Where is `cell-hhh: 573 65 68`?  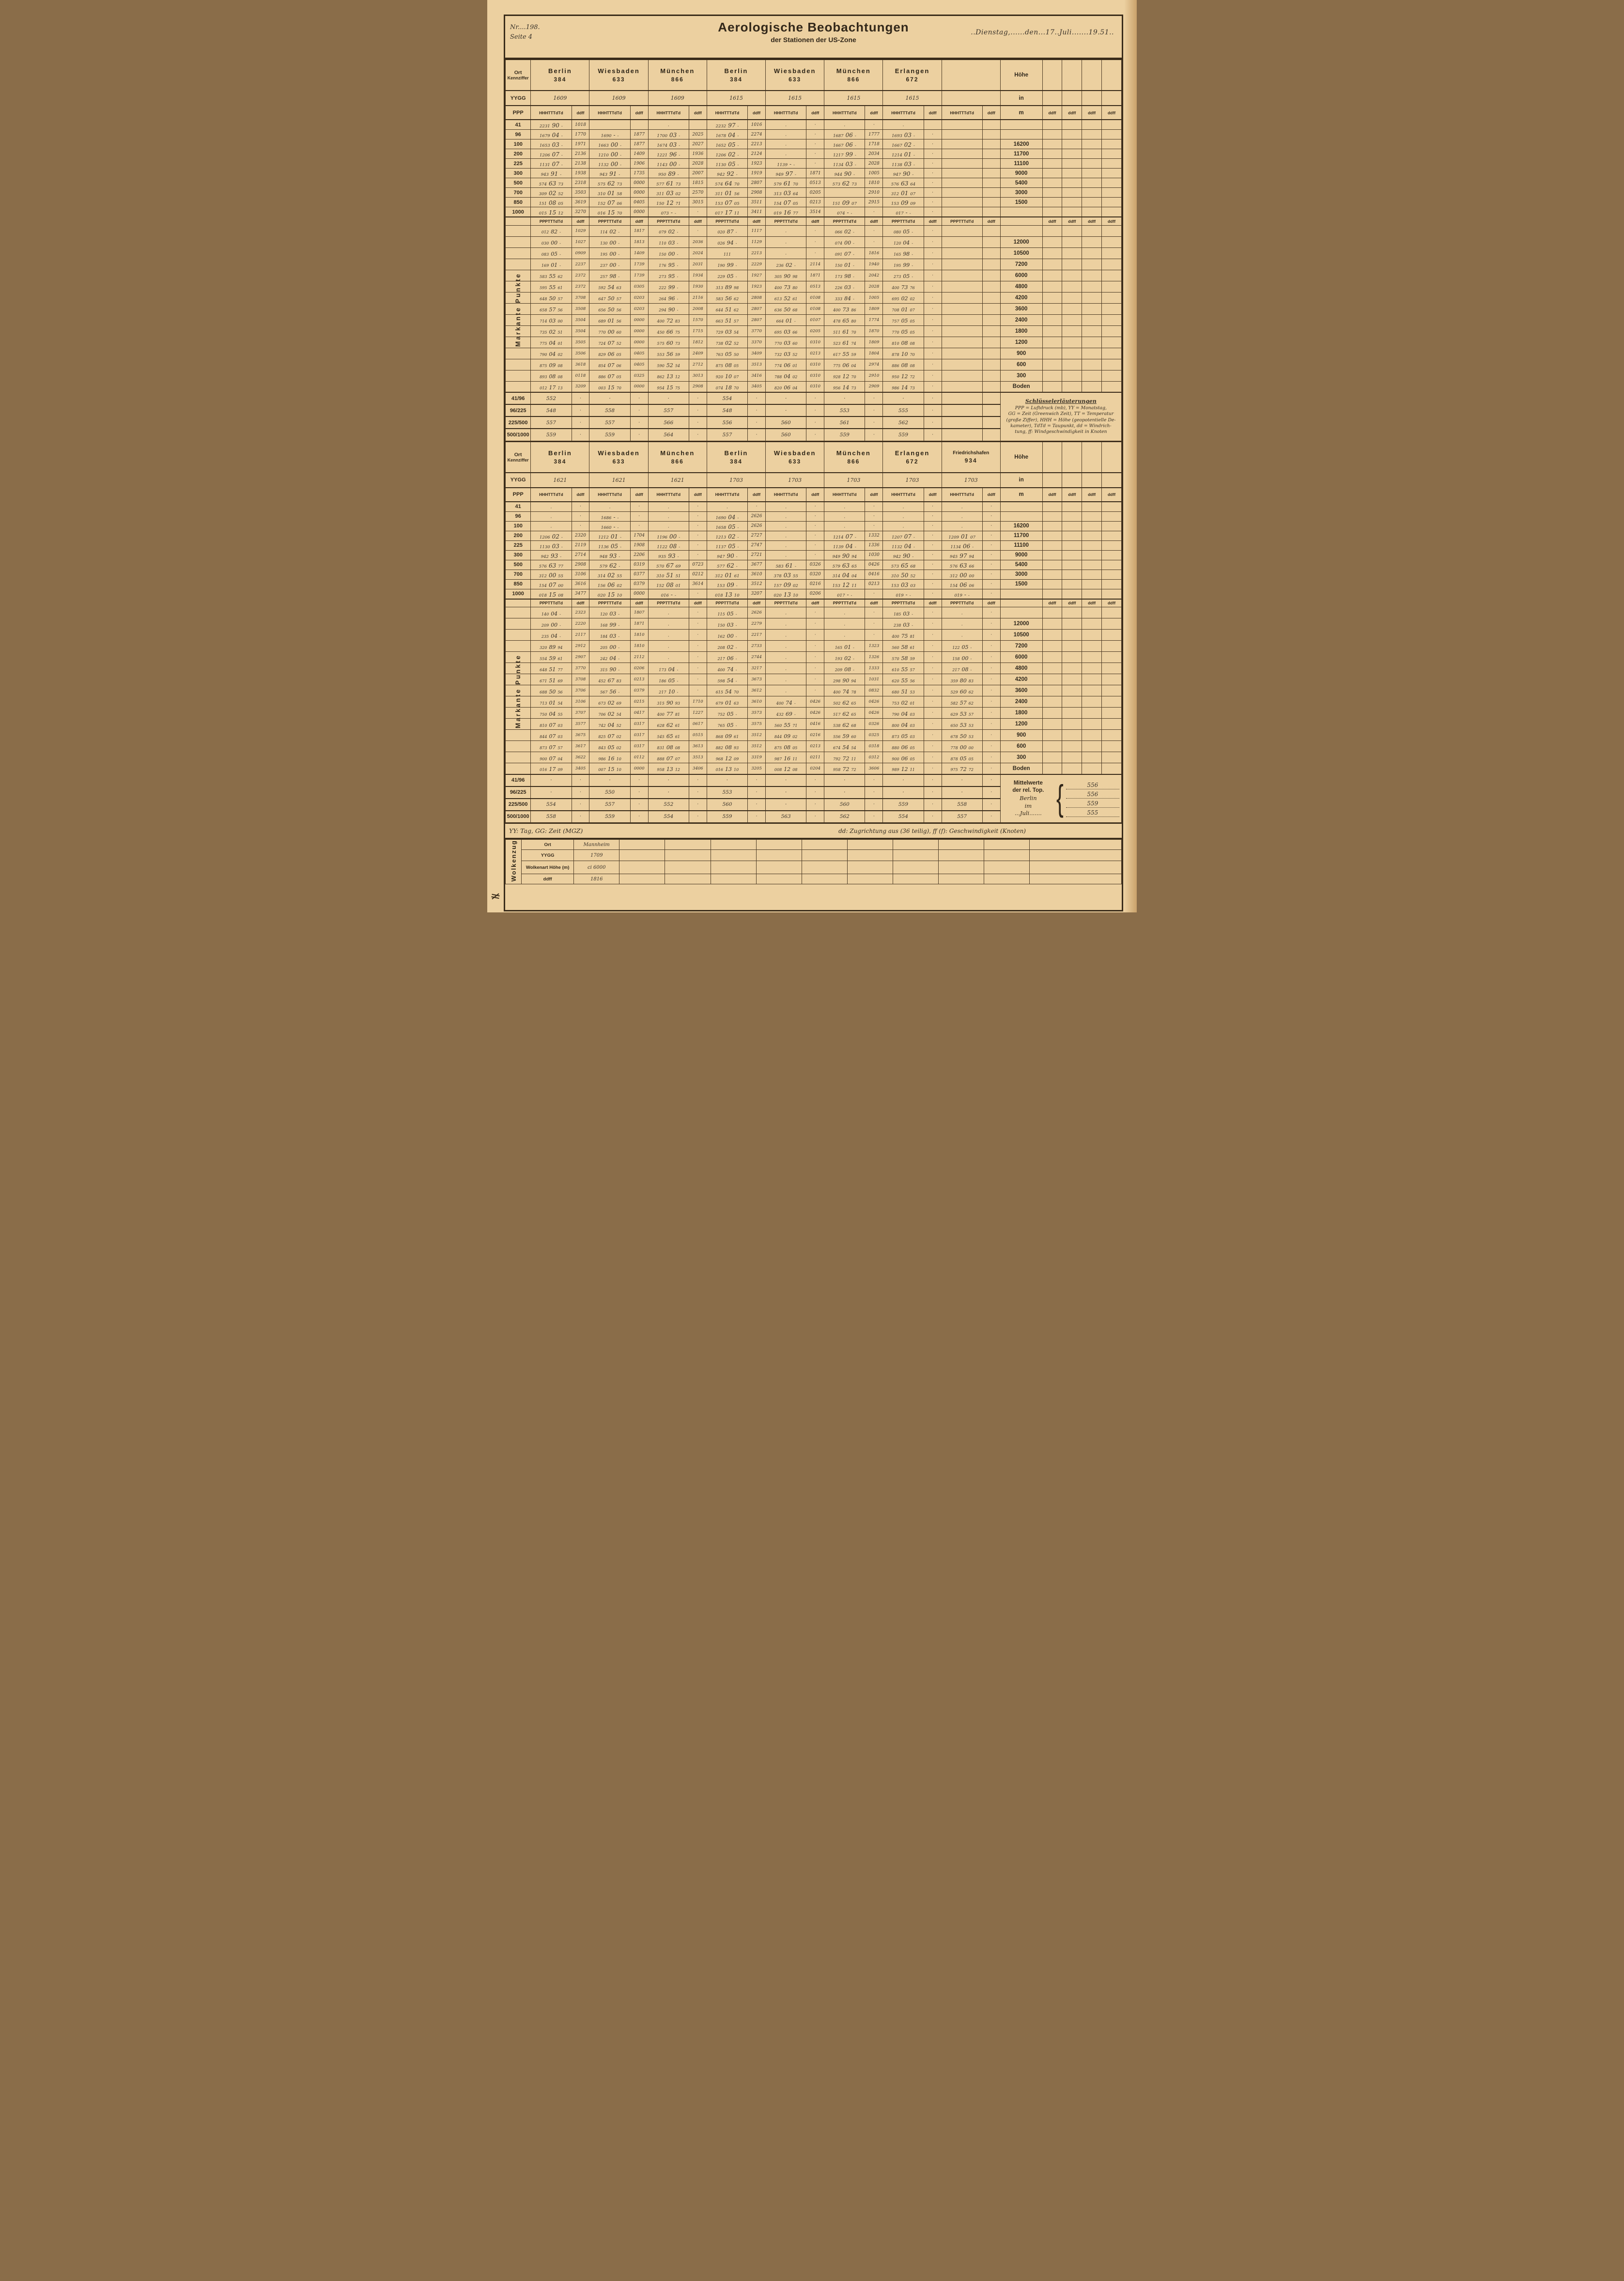
cell-hhh: 573 65 68 is located at coordinates (903, 564).